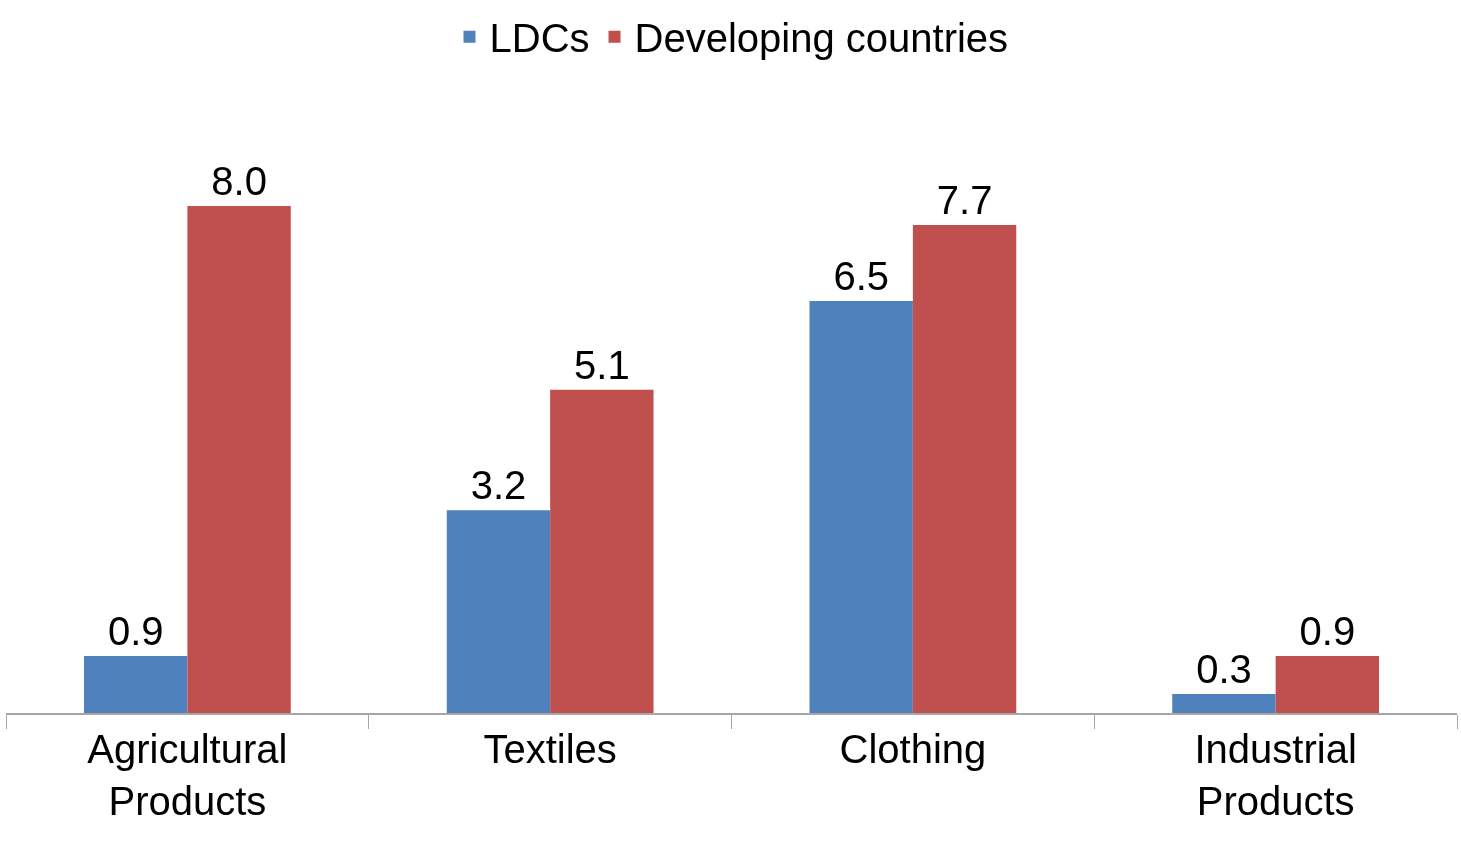 Image resolution: width=1461 pixels, height=857 pixels. Describe the element at coordinates (602, 364) in the screenshot. I see `data-label: 5.1` at that location.